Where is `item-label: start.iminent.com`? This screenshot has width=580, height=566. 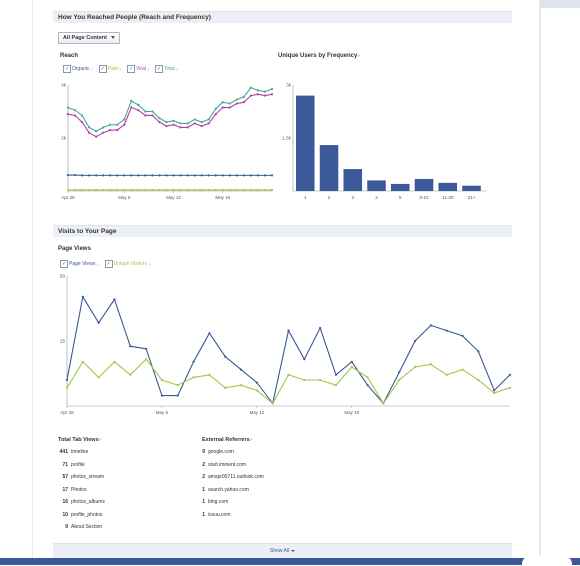
item-label: start.iminent.com is located at coordinates (227, 465).